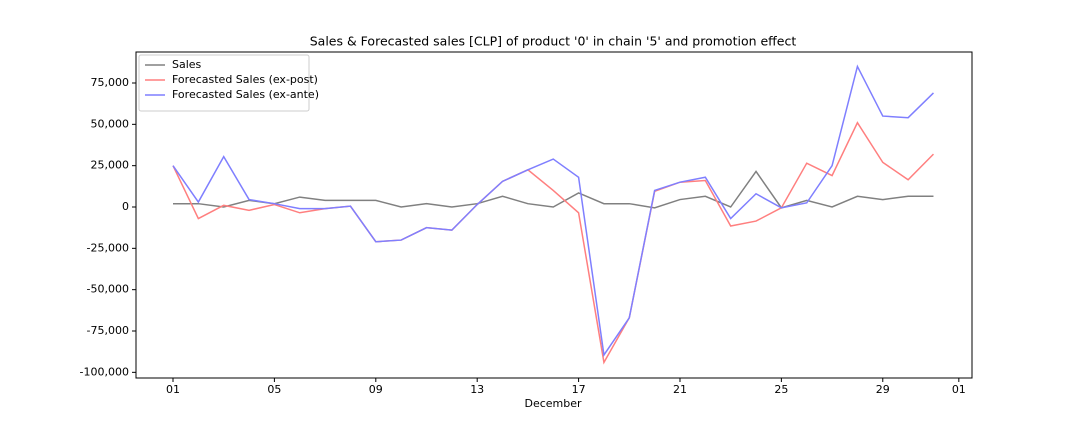 The image size is (1080, 436). I want to click on y-tick-label: 75,000, so click(110, 82).